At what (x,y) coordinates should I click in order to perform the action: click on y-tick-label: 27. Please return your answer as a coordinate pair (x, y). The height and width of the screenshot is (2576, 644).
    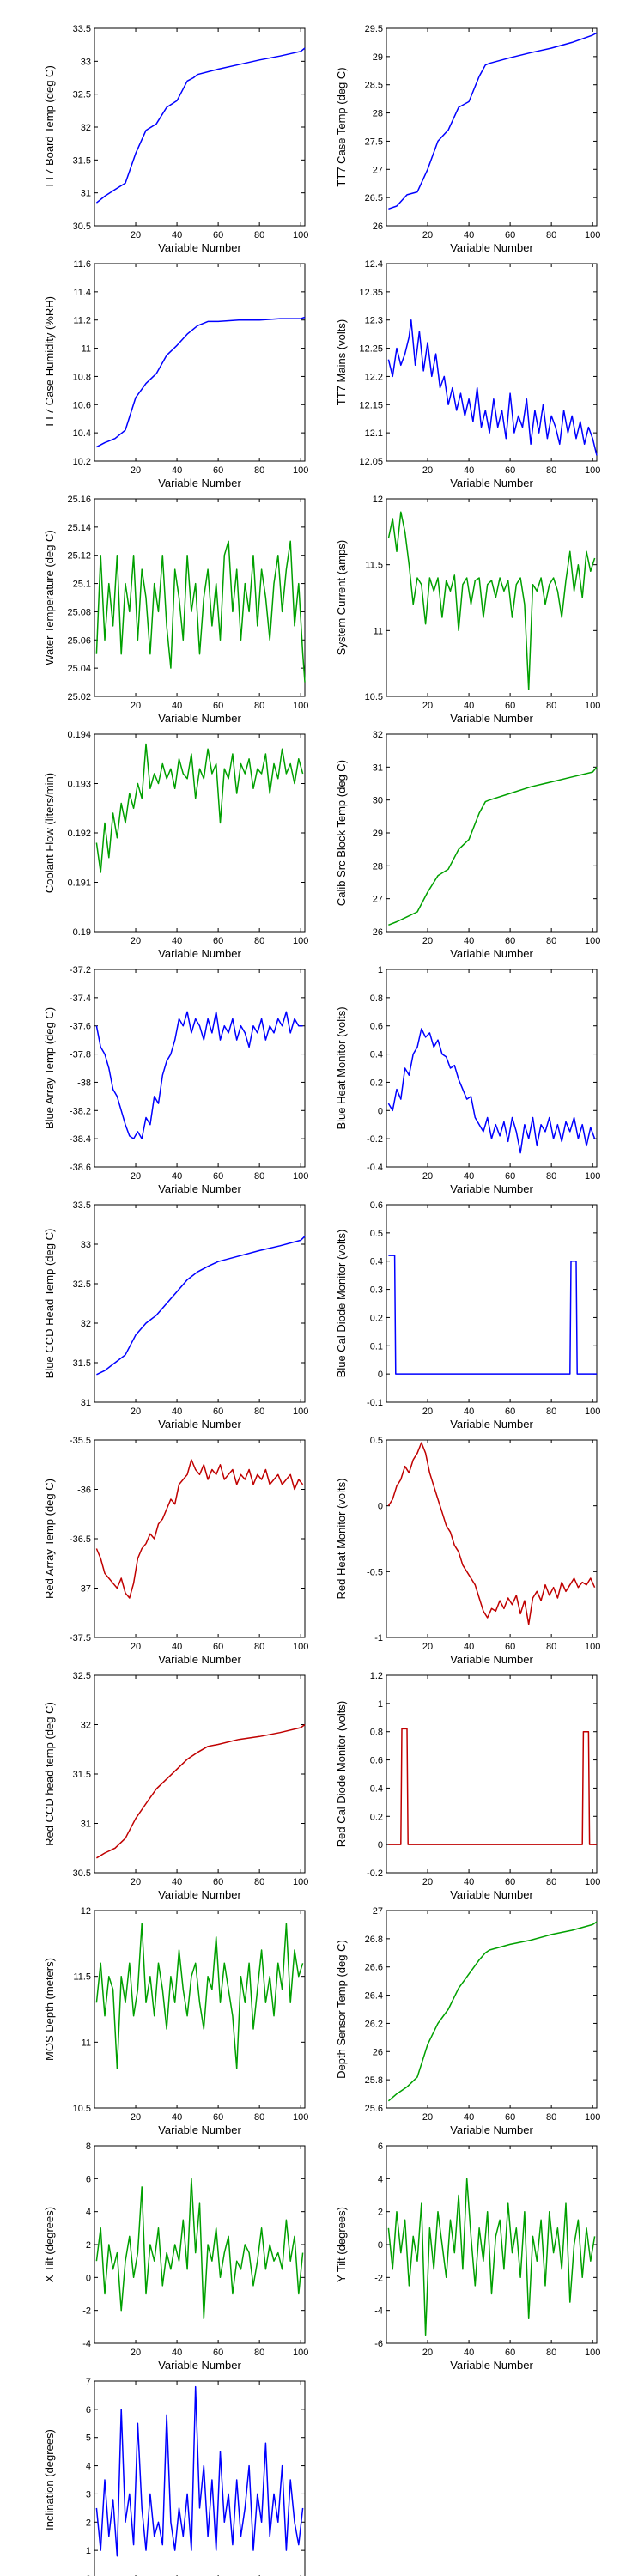
    Looking at the image, I should click on (378, 1911).